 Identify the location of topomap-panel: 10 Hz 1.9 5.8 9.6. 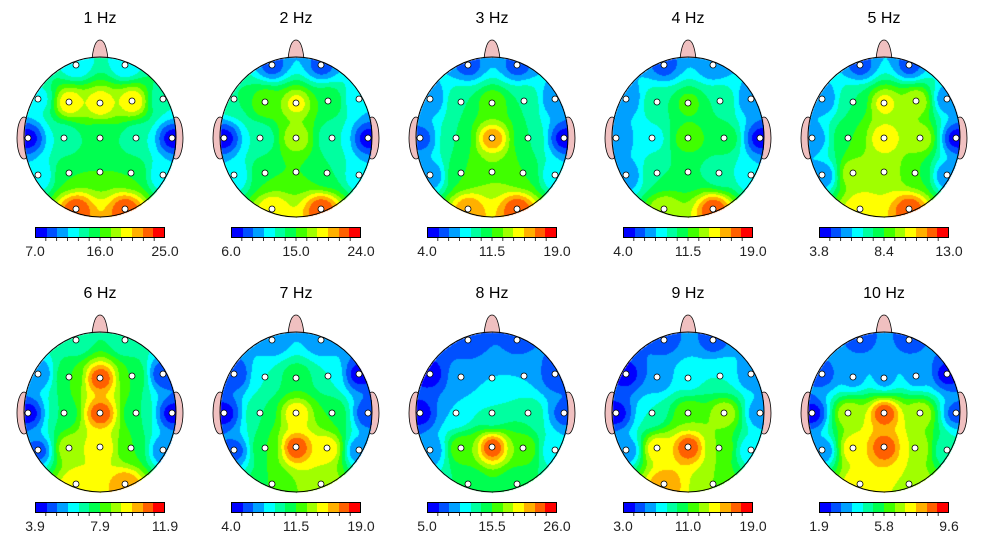
(884, 410).